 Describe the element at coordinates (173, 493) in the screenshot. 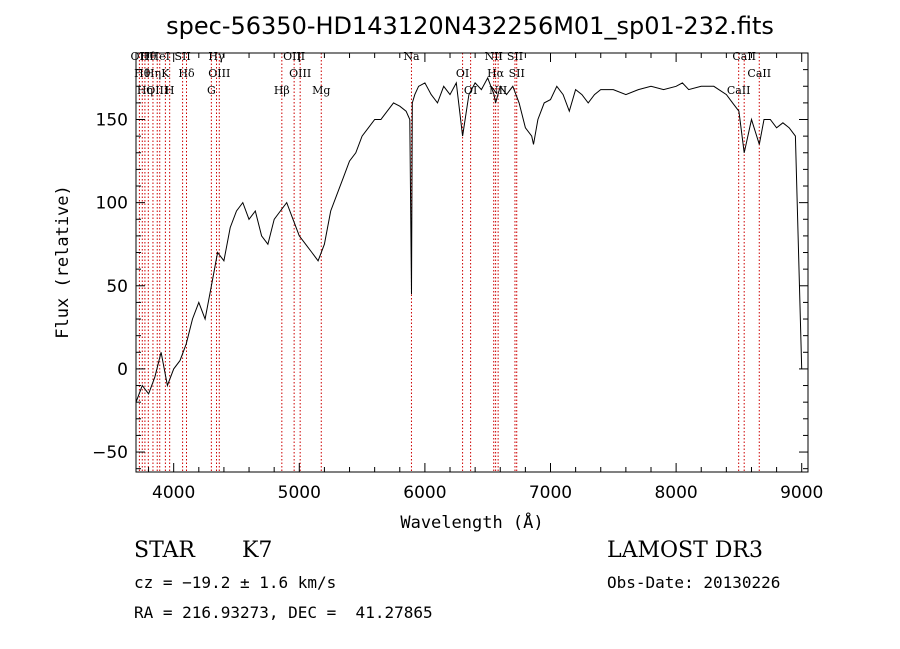

I see `x-tick-label: 4000` at that location.